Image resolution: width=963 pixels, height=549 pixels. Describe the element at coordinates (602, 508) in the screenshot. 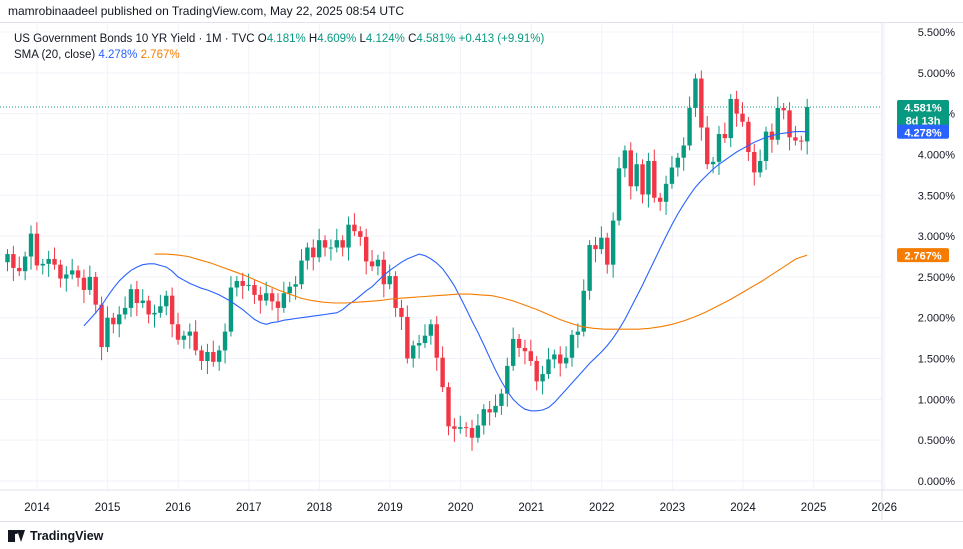

I see `x-tick-label: 2022` at that location.